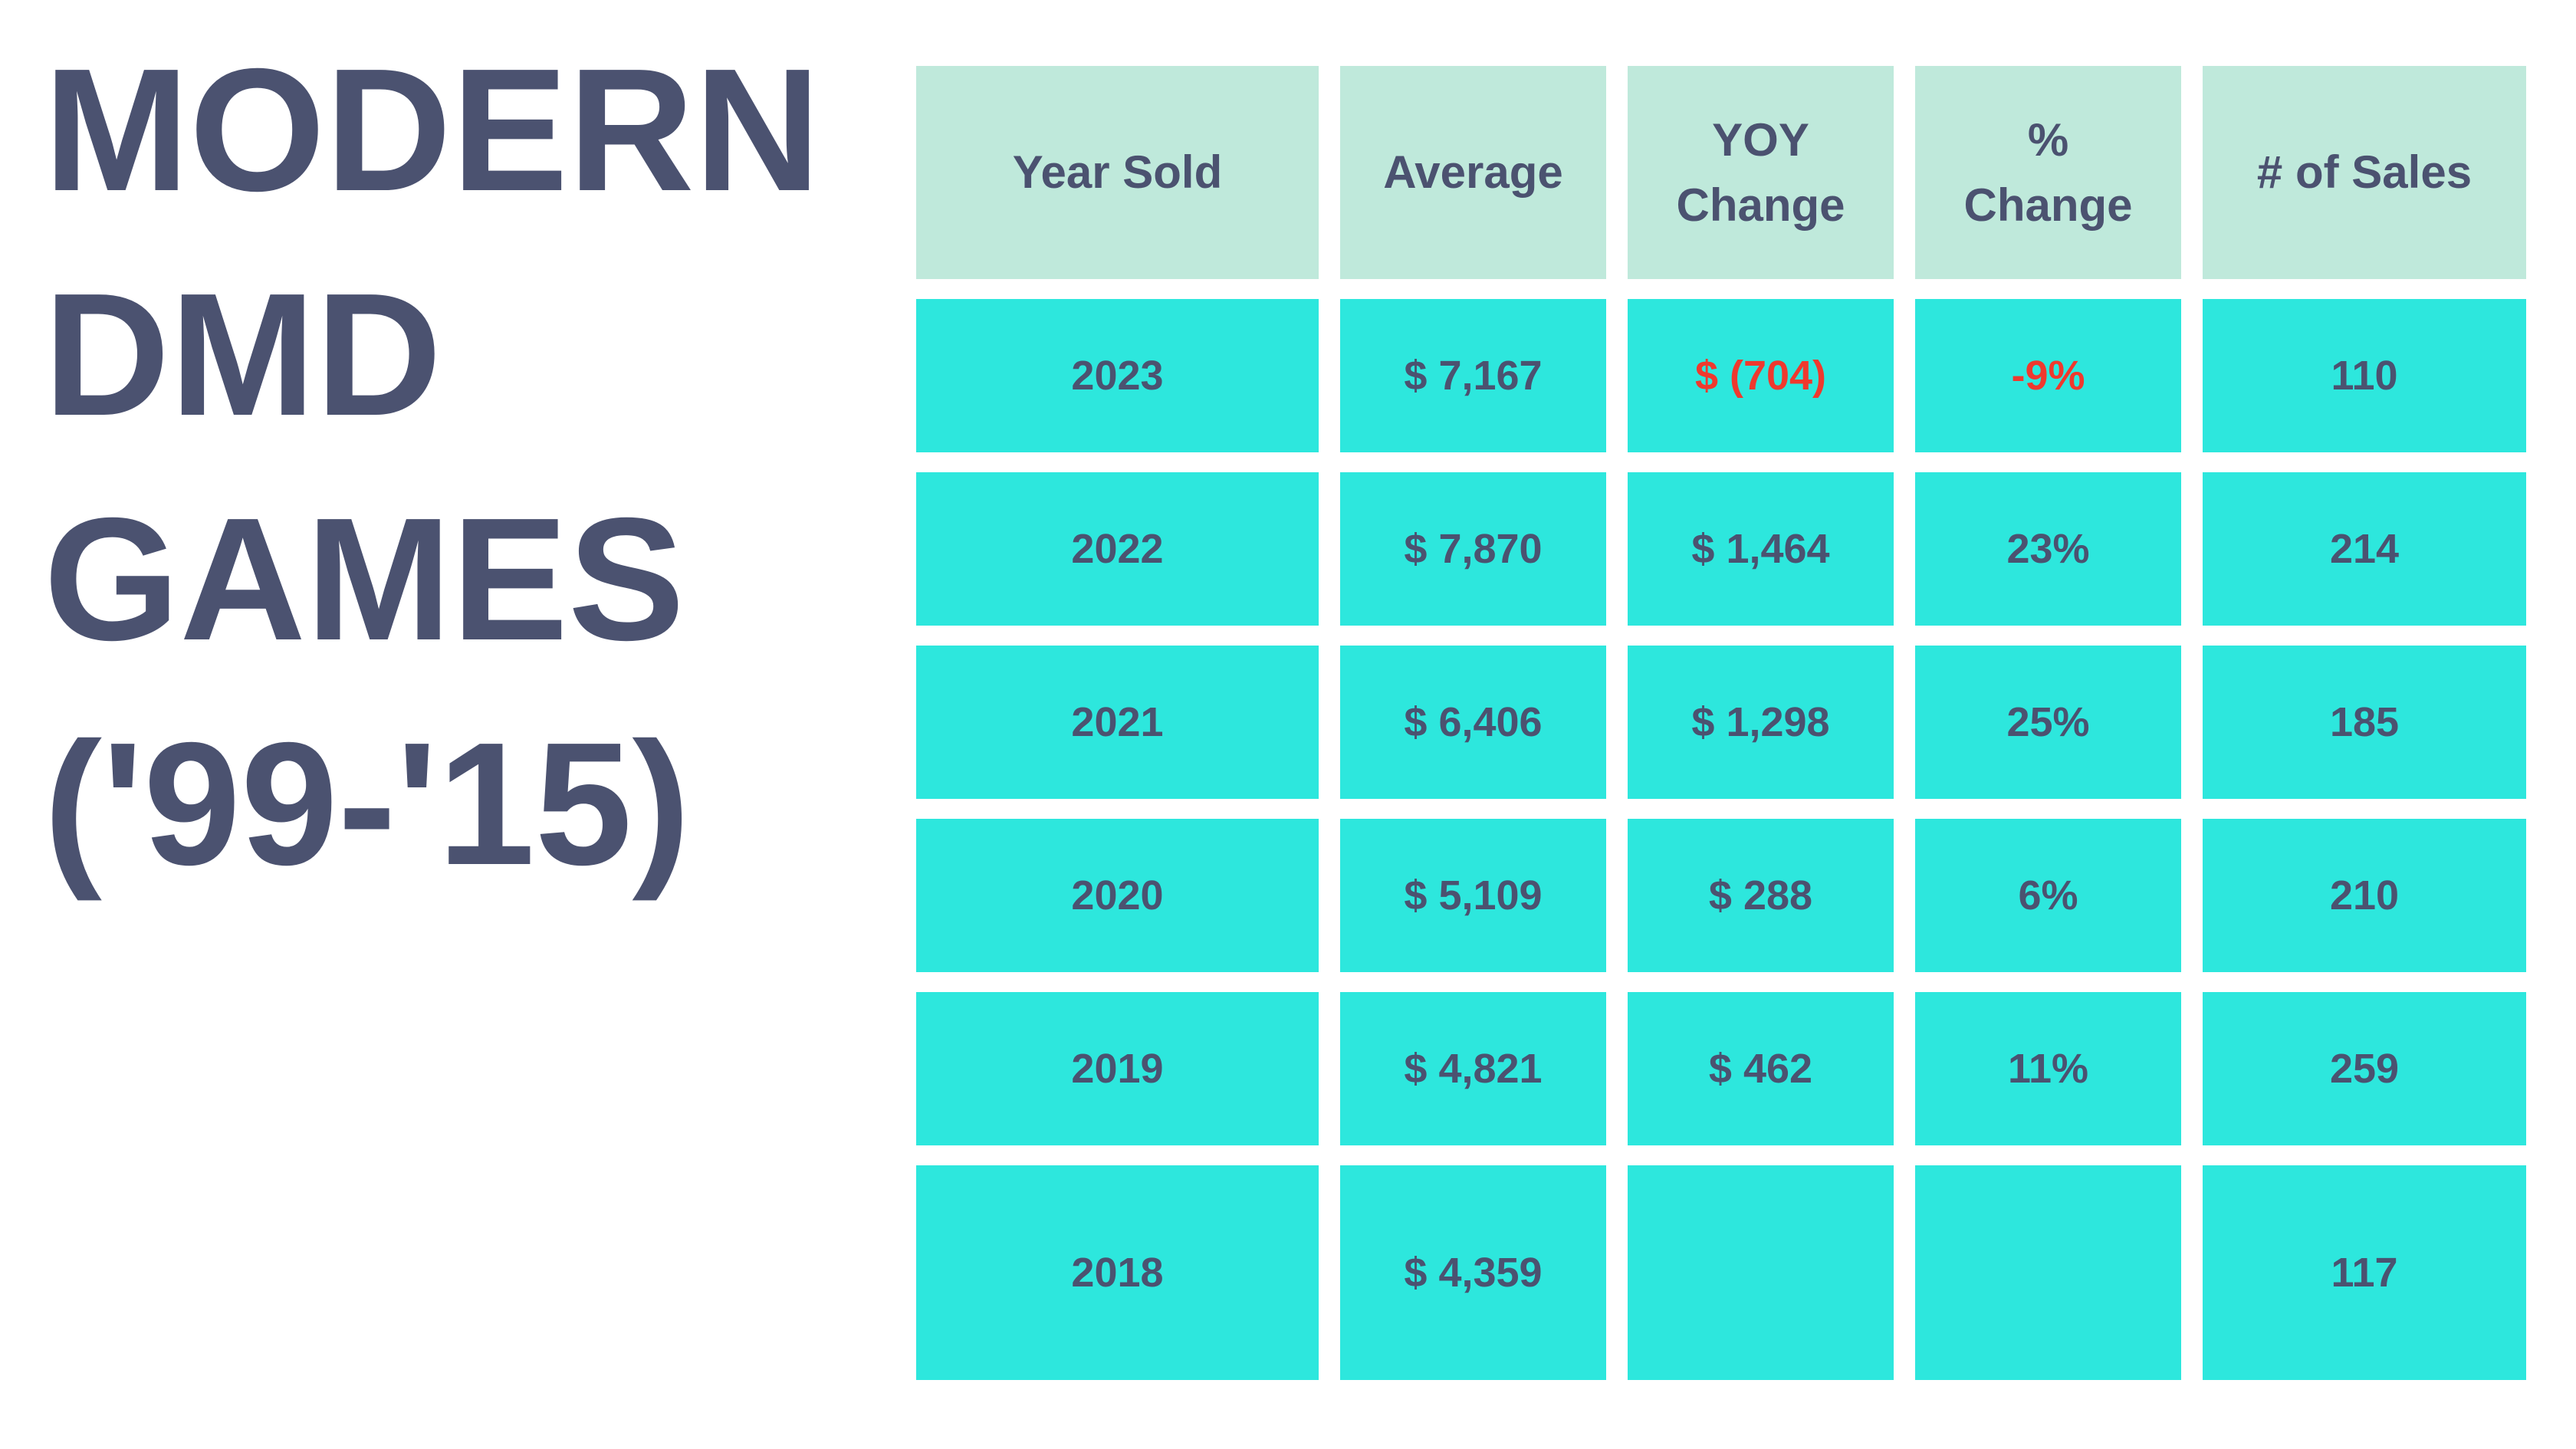  What do you see at coordinates (1118, 1273) in the screenshot?
I see `table-cell-year-sold: 2018` at bounding box center [1118, 1273].